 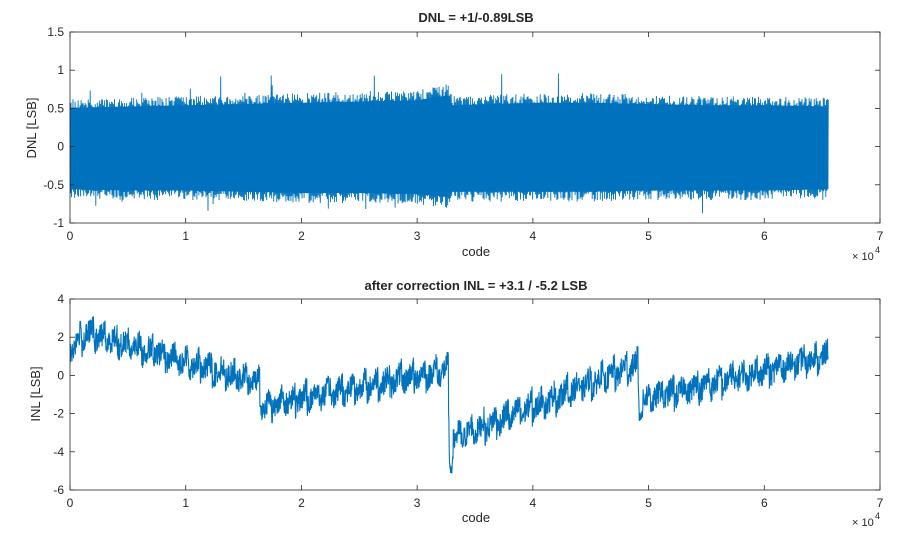 I want to click on dnl-x-multiplier: × 10 4, so click(x=866, y=254).